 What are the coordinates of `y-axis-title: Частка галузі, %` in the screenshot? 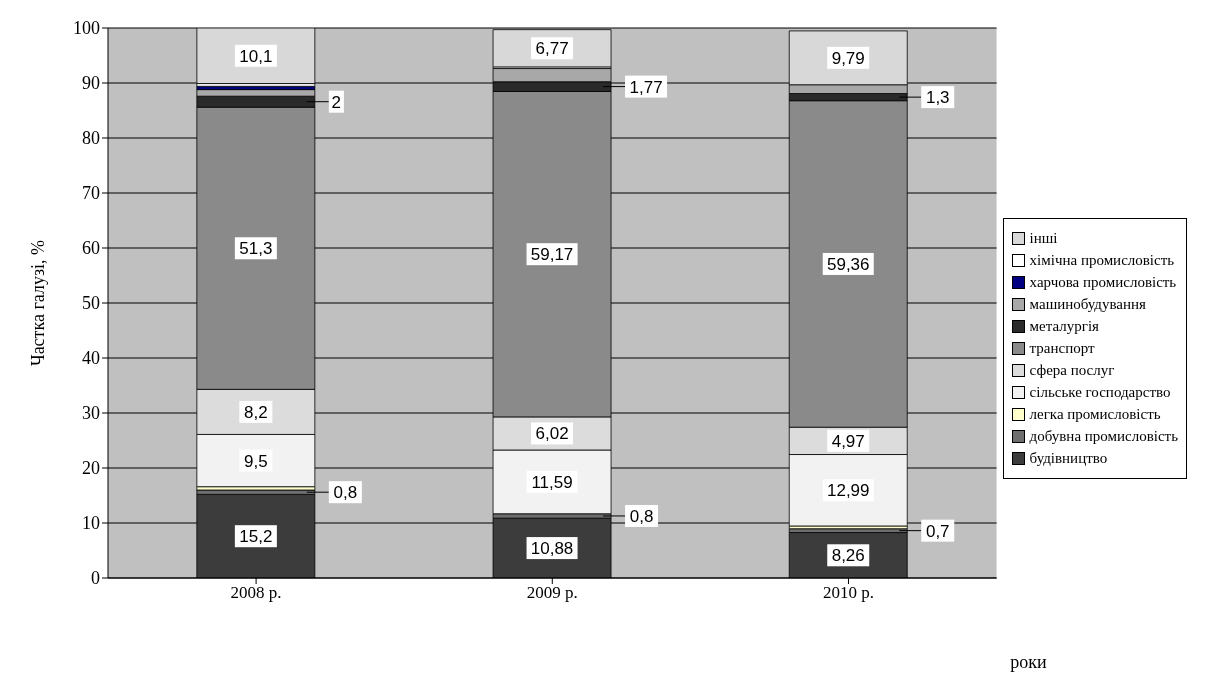 It's located at (38, 303).